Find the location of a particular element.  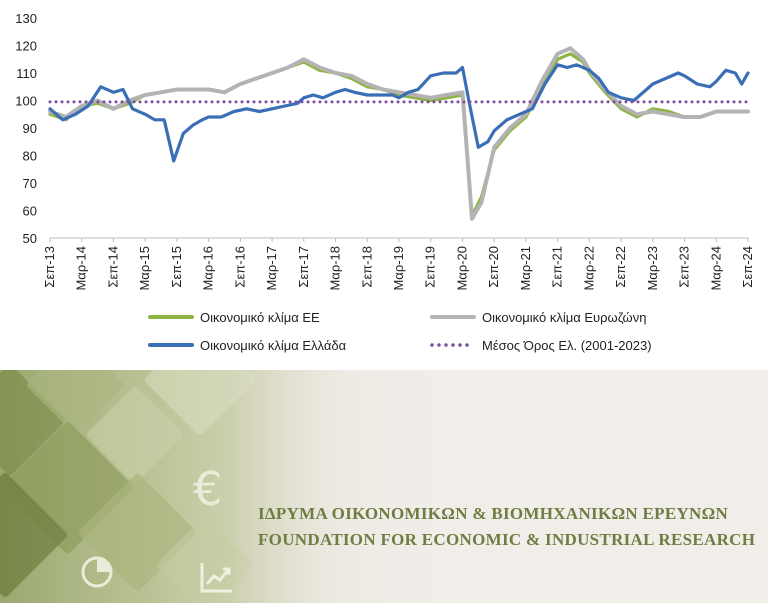

x-tick-label: Σεπ-23 is located at coordinates (684, 267).